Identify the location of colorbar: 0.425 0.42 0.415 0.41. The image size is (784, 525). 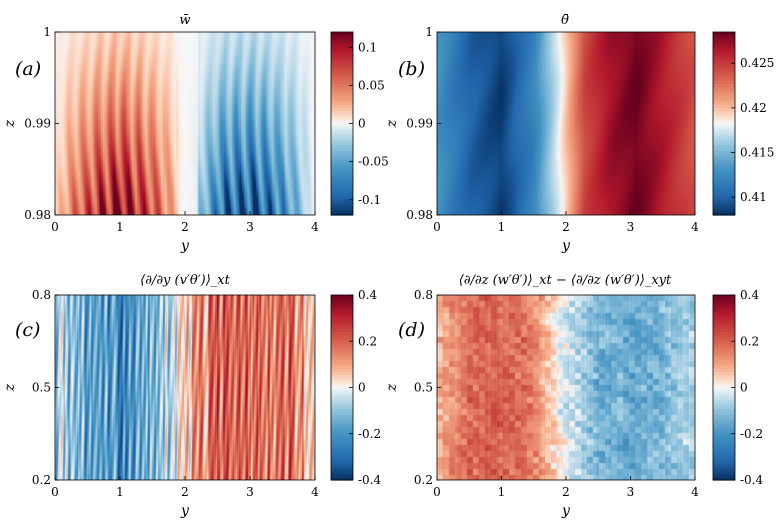
(743, 123).